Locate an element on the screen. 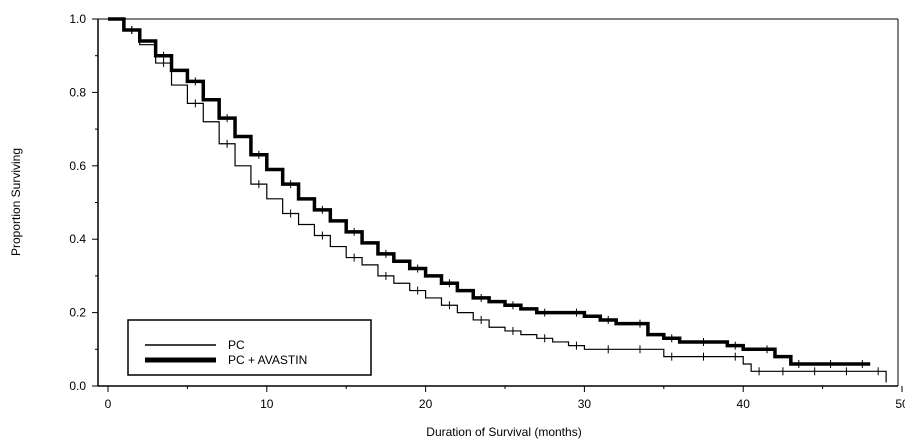  y-tick-label: 0.8 is located at coordinates (77, 92).